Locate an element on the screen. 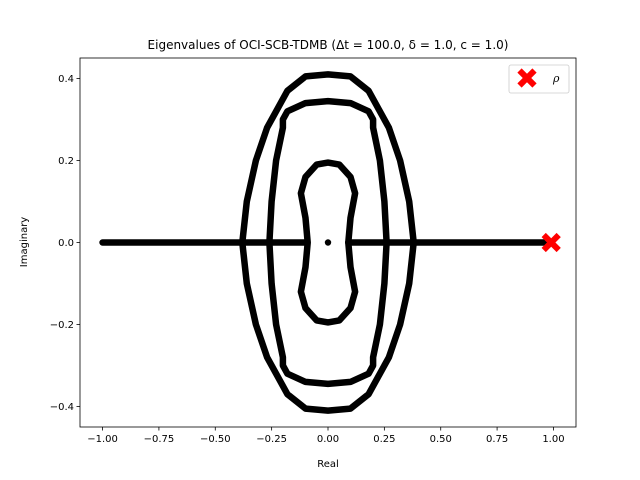 This screenshot has height=480, width=640. legend-rho-x-stroke-b is located at coordinates (527, 78).